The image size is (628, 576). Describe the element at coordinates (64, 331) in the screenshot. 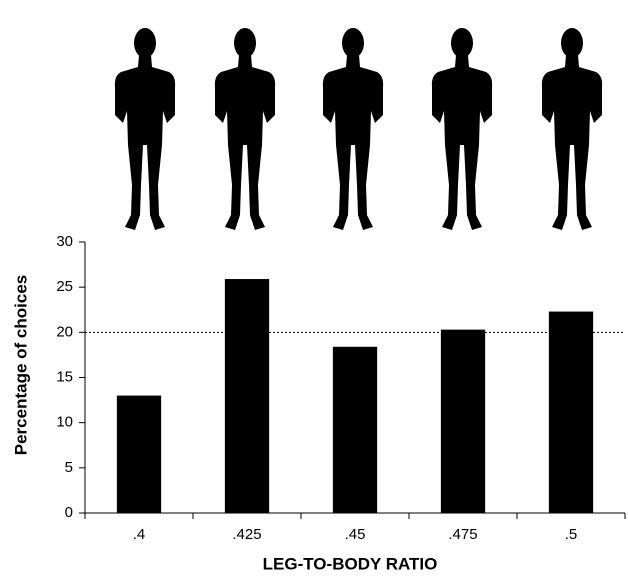

I see `y-tick-label: 20` at that location.